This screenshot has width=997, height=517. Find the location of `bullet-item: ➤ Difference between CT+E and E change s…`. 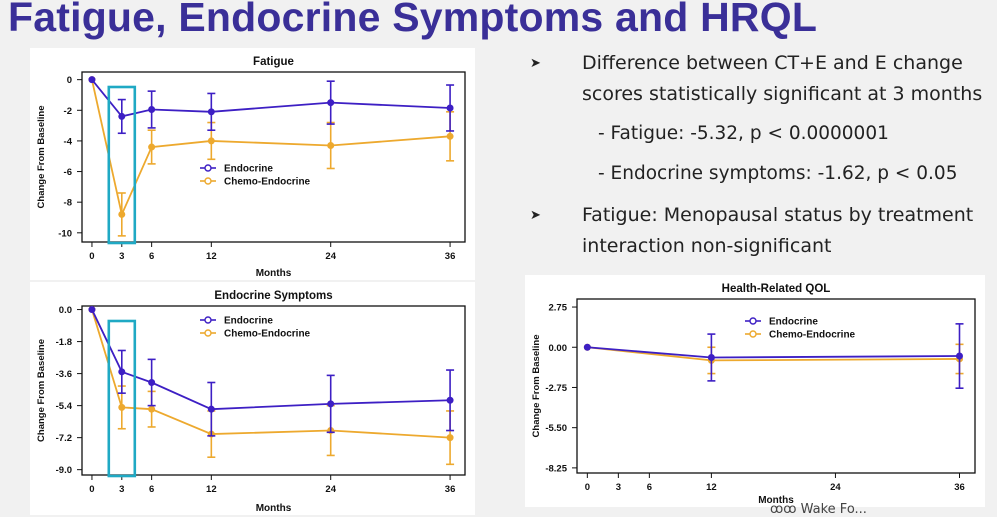

bullet-item: ➤ Difference between CT+E and E change s… is located at coordinates (760, 79).